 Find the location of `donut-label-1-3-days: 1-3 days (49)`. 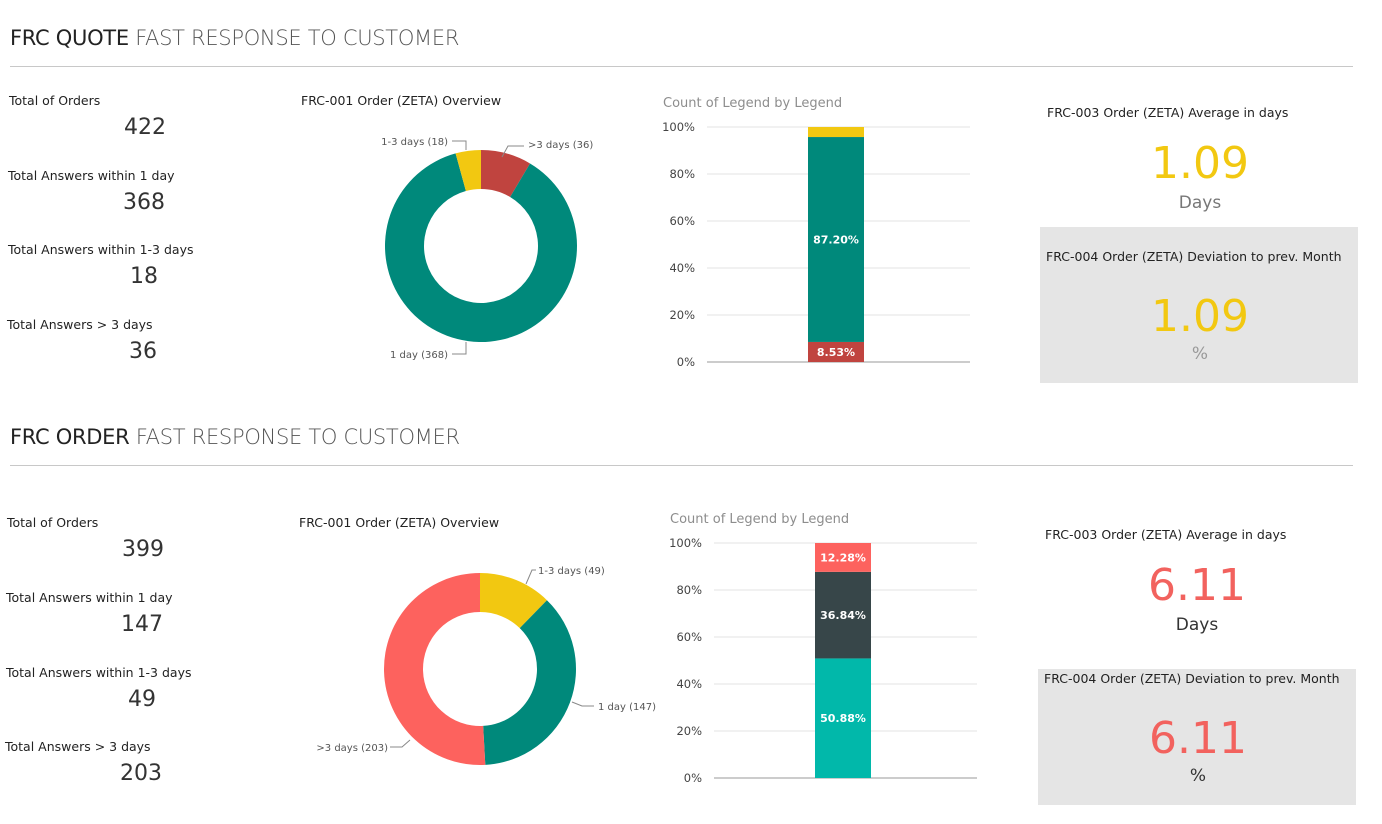

donut-label-1-3-days: 1-3 days (49) is located at coordinates (571, 571).